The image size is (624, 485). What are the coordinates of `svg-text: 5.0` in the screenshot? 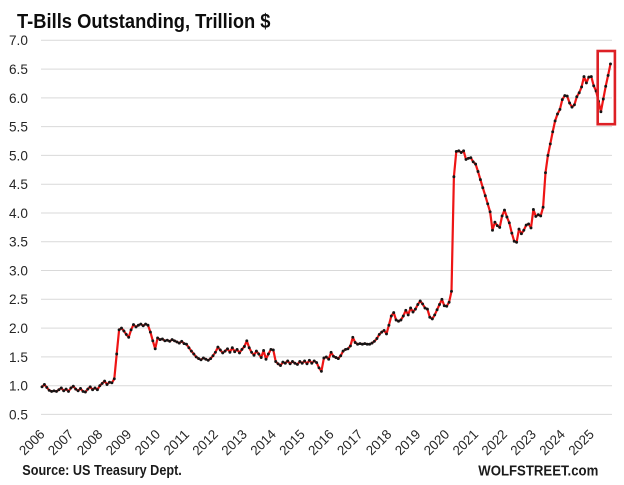 It's located at (18, 155).